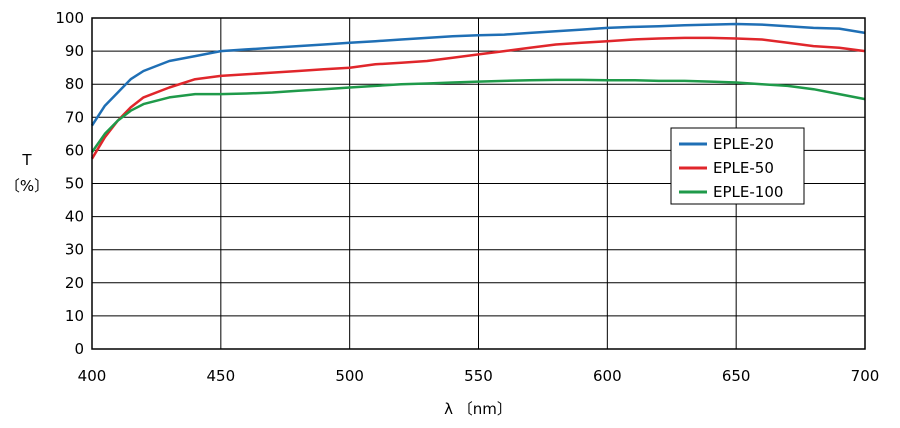 The width and height of the screenshot is (900, 428). I want to click on legend: EPLE-20 EPLE-50 EPLE-100, so click(737, 166).